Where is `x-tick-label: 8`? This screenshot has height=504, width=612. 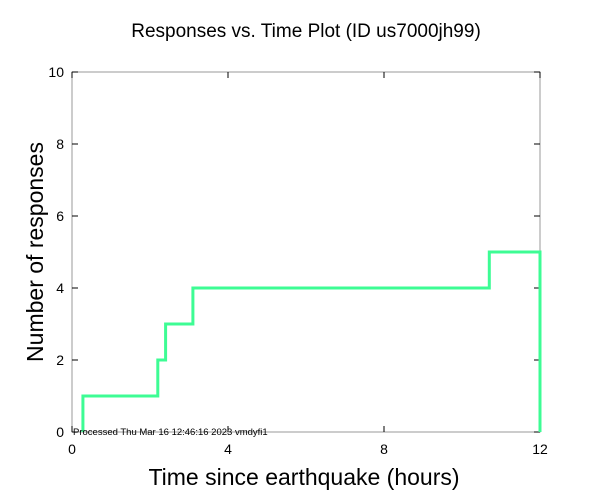 x-tick-label: 8 is located at coordinates (384, 449).